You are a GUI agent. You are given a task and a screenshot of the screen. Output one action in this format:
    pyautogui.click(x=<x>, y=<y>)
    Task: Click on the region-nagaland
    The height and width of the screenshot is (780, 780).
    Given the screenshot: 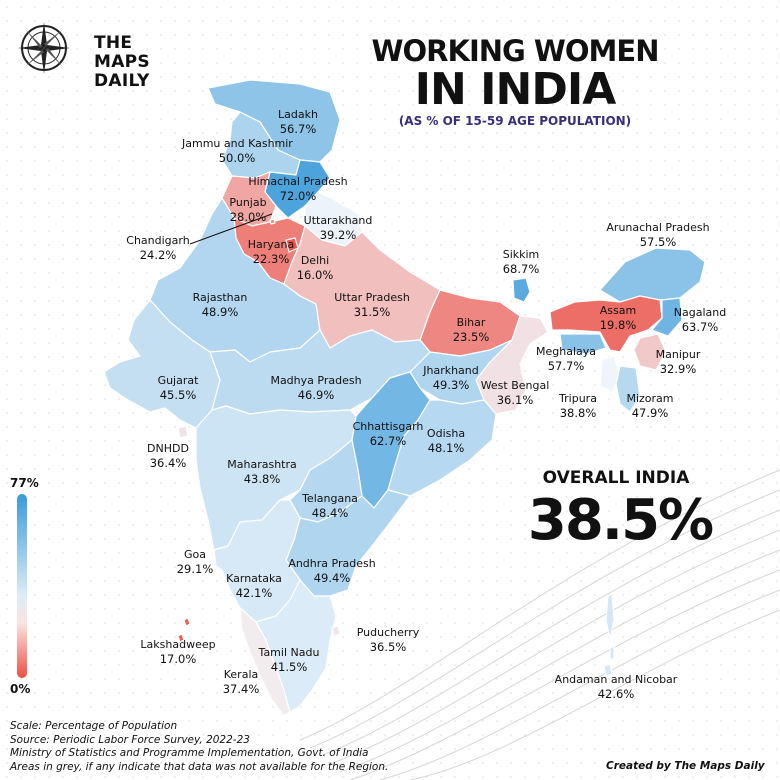 What is the action you would take?
    pyautogui.click(x=667, y=317)
    